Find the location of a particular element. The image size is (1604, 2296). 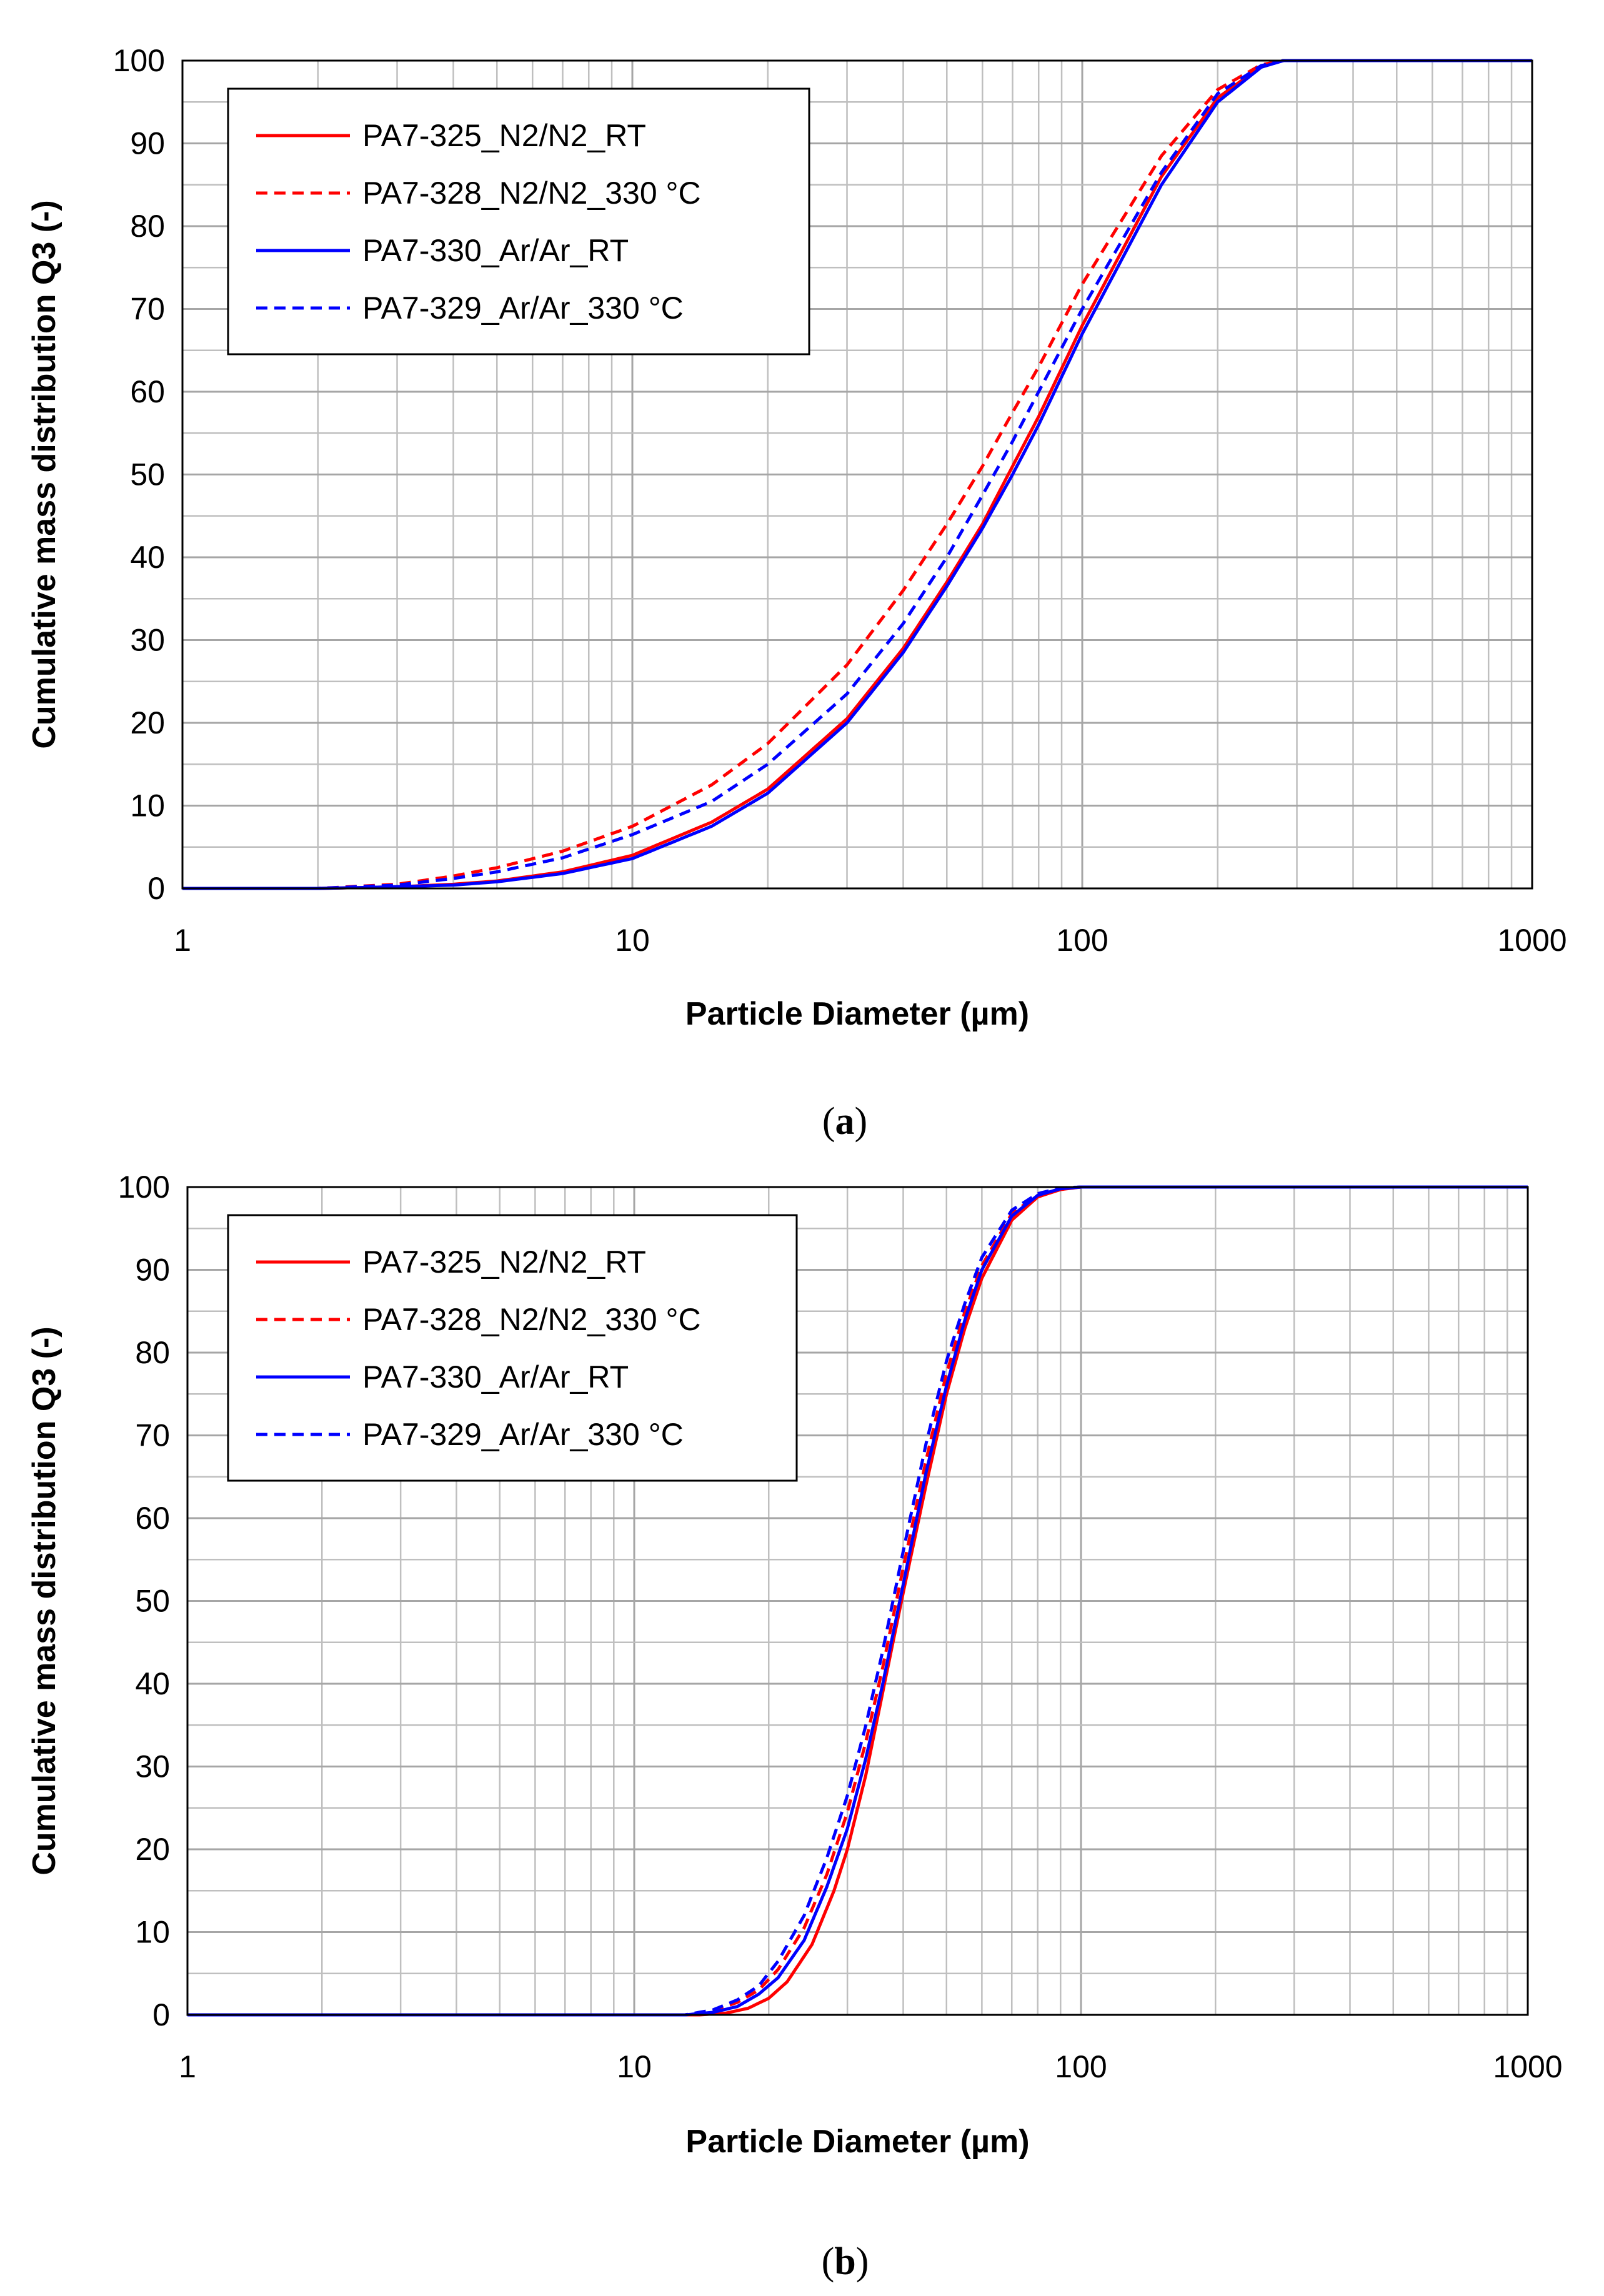

panel-letter-a: a is located at coordinates (845, 1121).